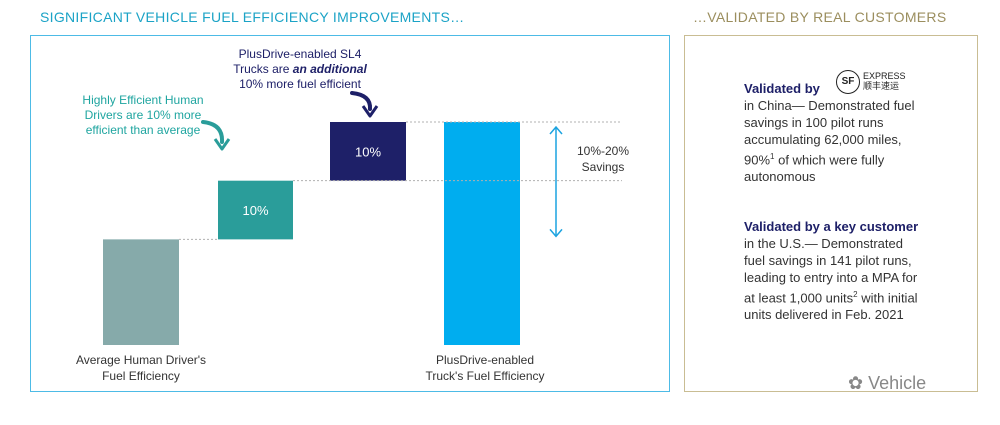  What do you see at coordinates (782, 88) in the screenshot?
I see `validation-title: Validated by` at bounding box center [782, 88].